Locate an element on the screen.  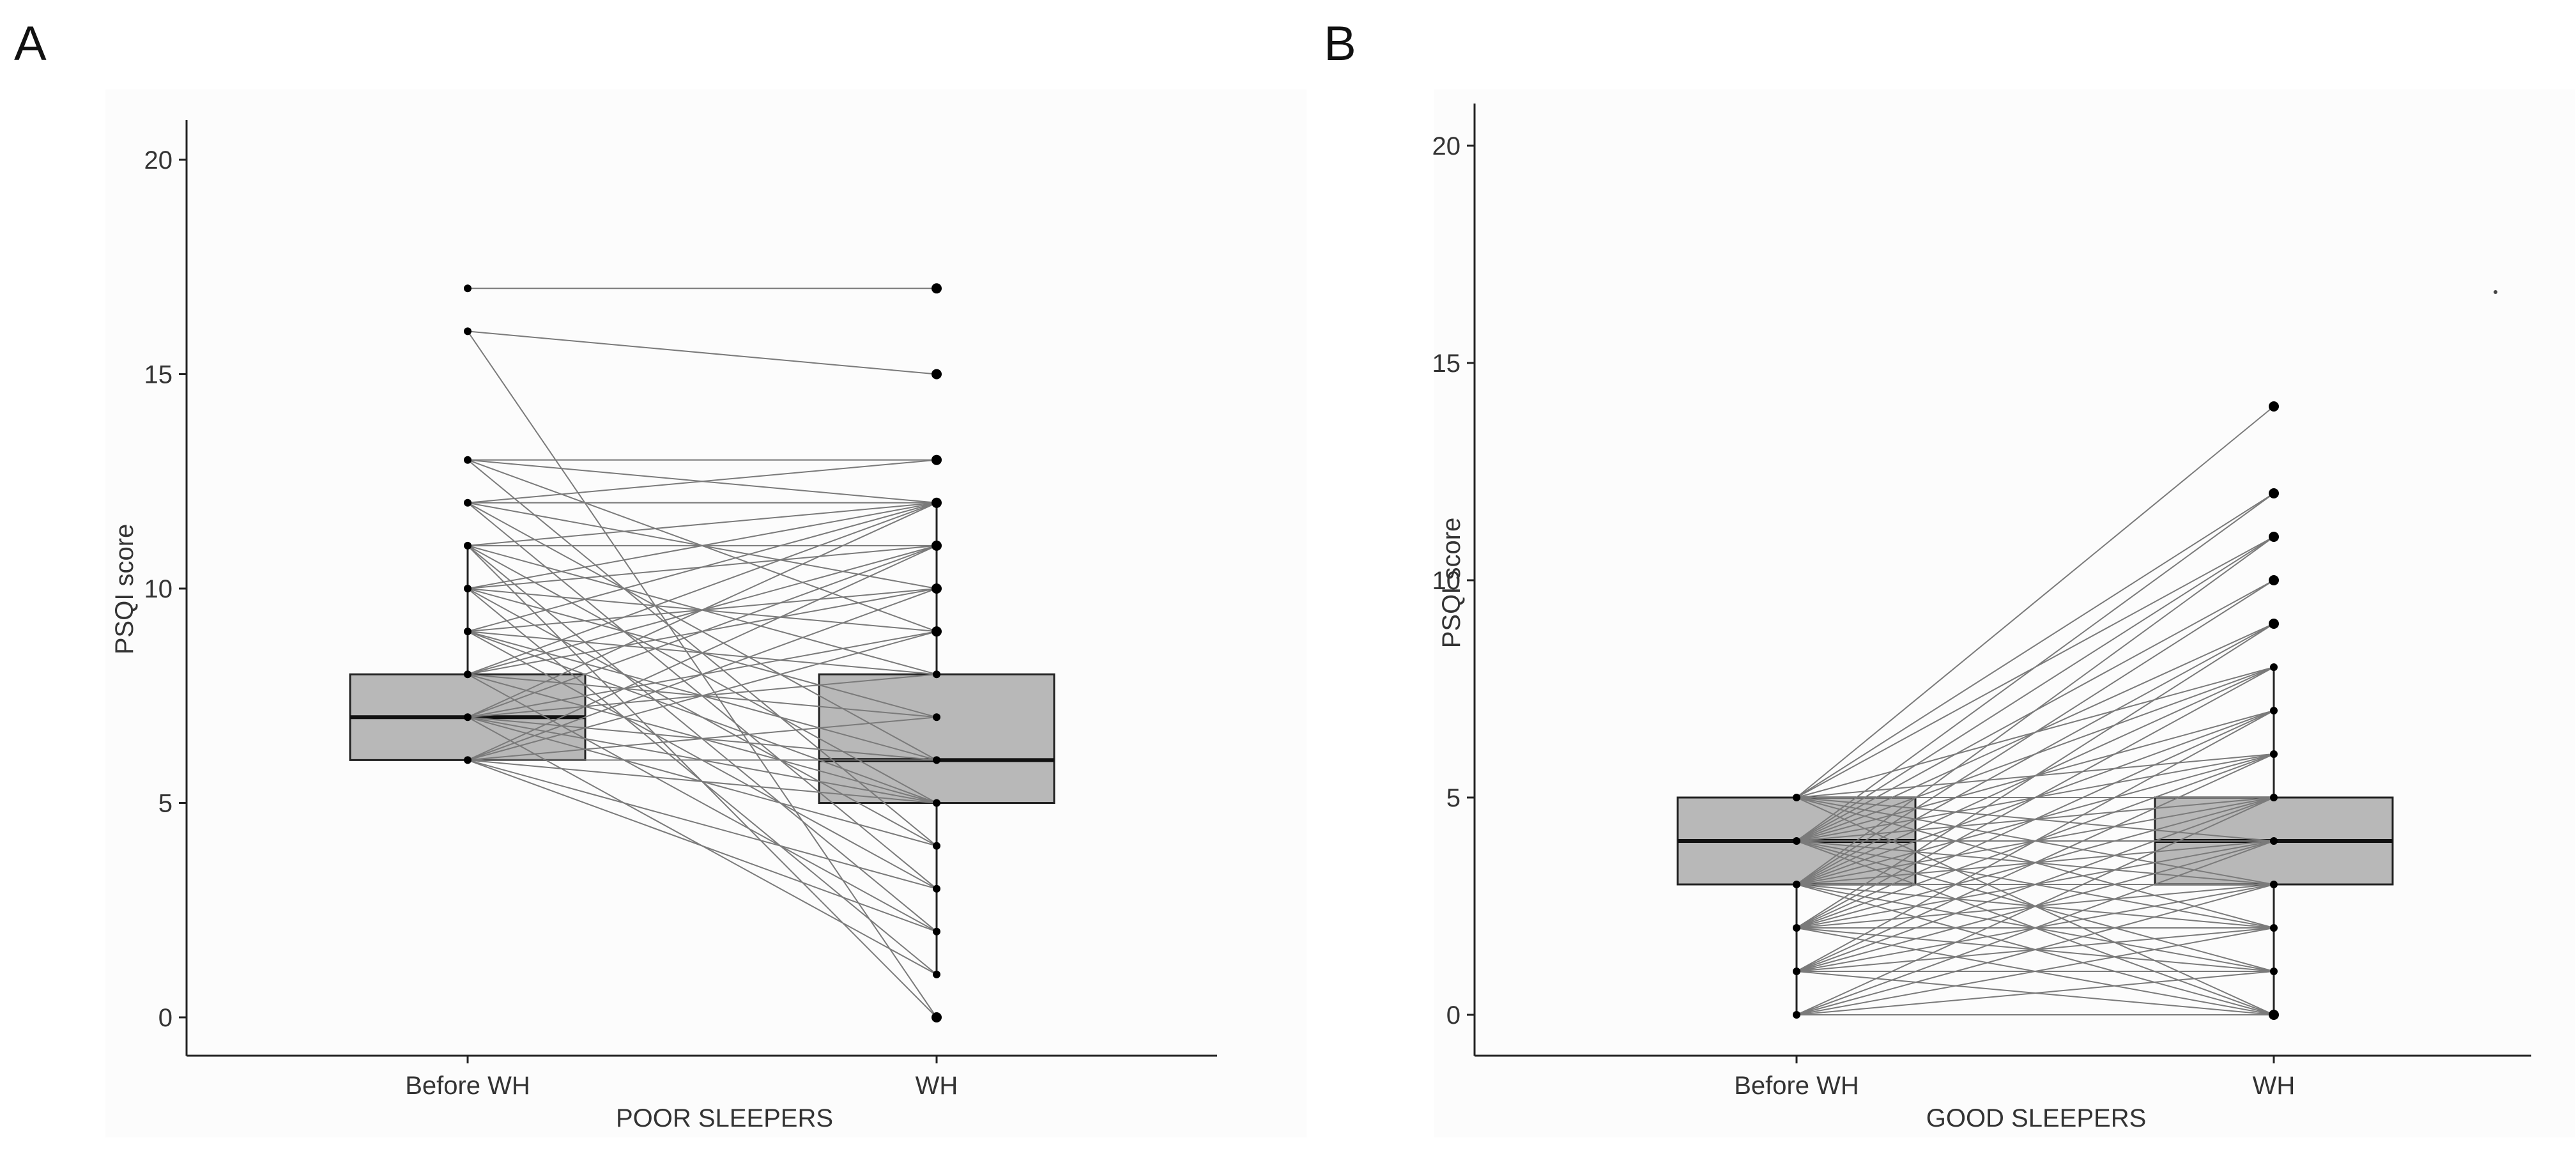
panel-a-pair-lines is located at coordinates (702, 653).